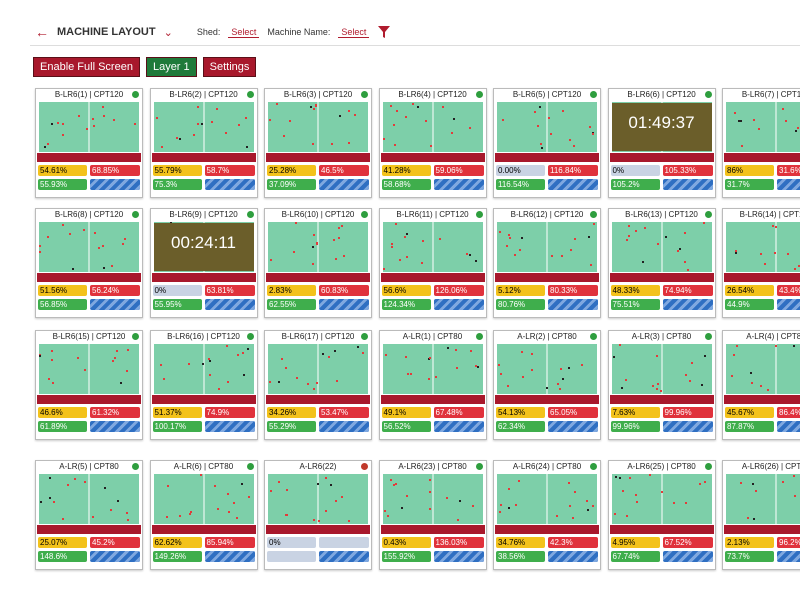 The height and width of the screenshot is (600, 800). I want to click on machine-card: B-LR6(3) | CPT120 25.28% 46.5% 37.09%, so click(318, 143).